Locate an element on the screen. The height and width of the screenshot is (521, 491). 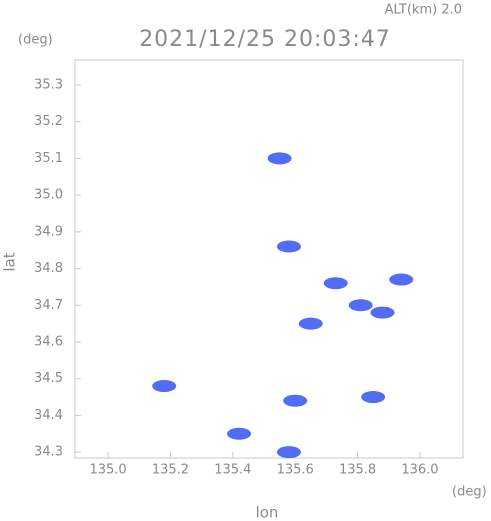
y-tick-label: 34.8 is located at coordinates (48, 268).